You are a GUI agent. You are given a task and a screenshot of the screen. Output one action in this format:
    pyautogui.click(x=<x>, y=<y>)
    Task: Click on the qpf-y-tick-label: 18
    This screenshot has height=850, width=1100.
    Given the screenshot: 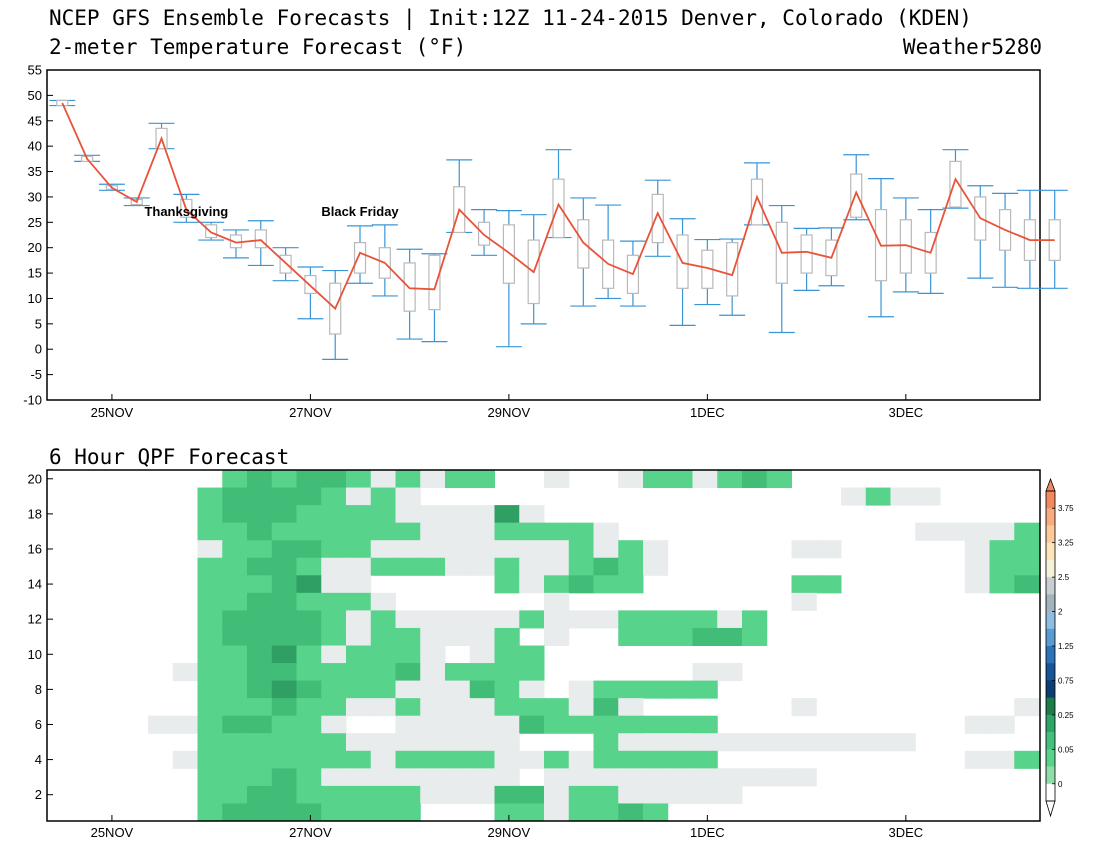 What is the action you would take?
    pyautogui.click(x=35, y=513)
    